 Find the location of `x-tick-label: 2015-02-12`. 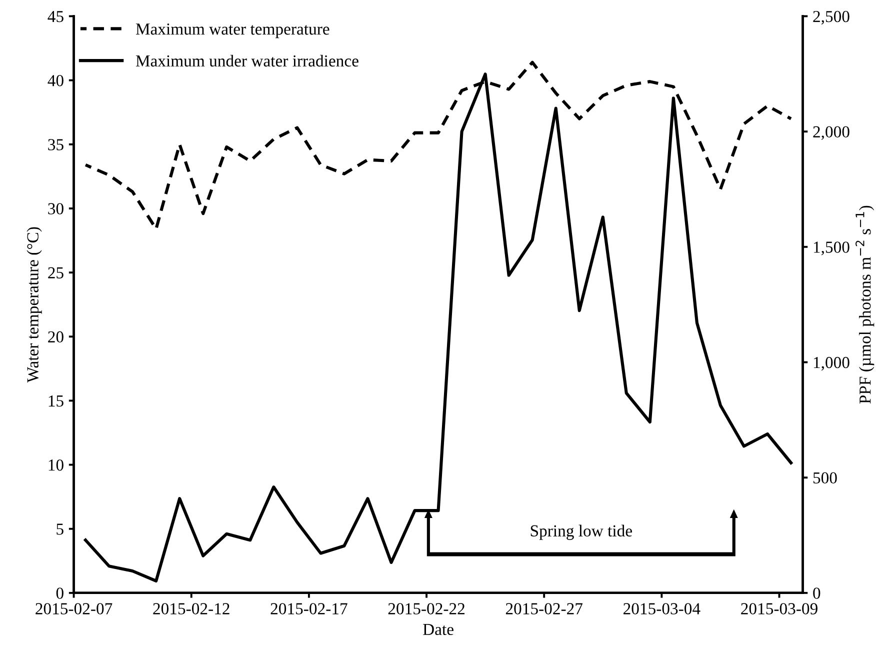

x-tick-label: 2015-02-12 is located at coordinates (191, 608).